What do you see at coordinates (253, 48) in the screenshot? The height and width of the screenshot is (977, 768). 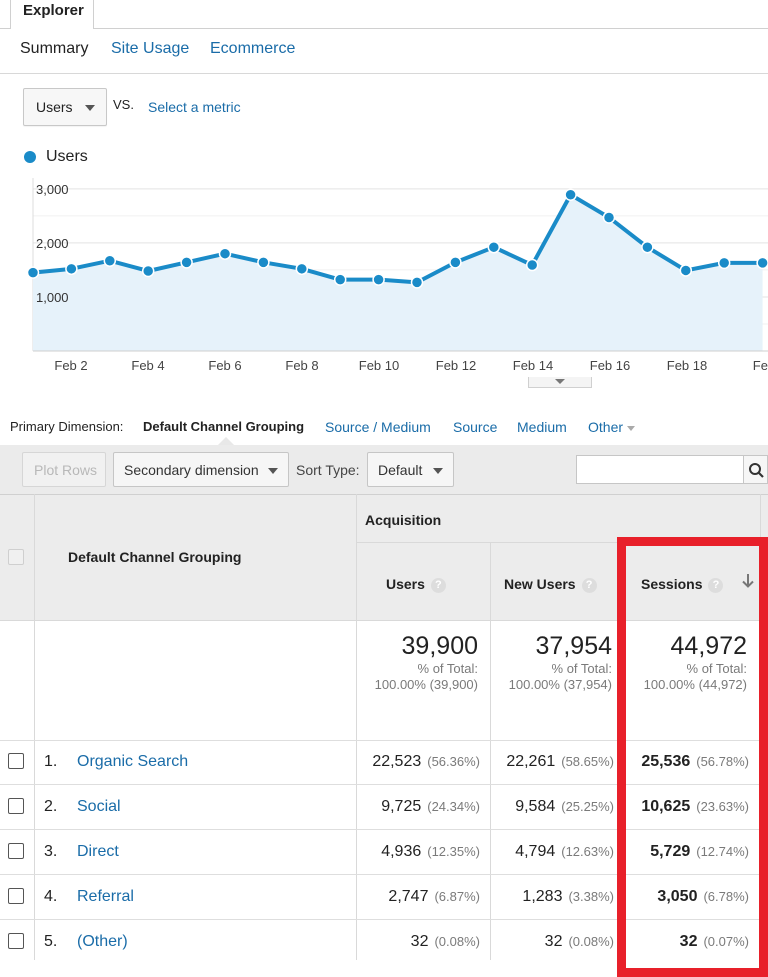 I see `subtab-ecommerce: Ecommerce` at bounding box center [253, 48].